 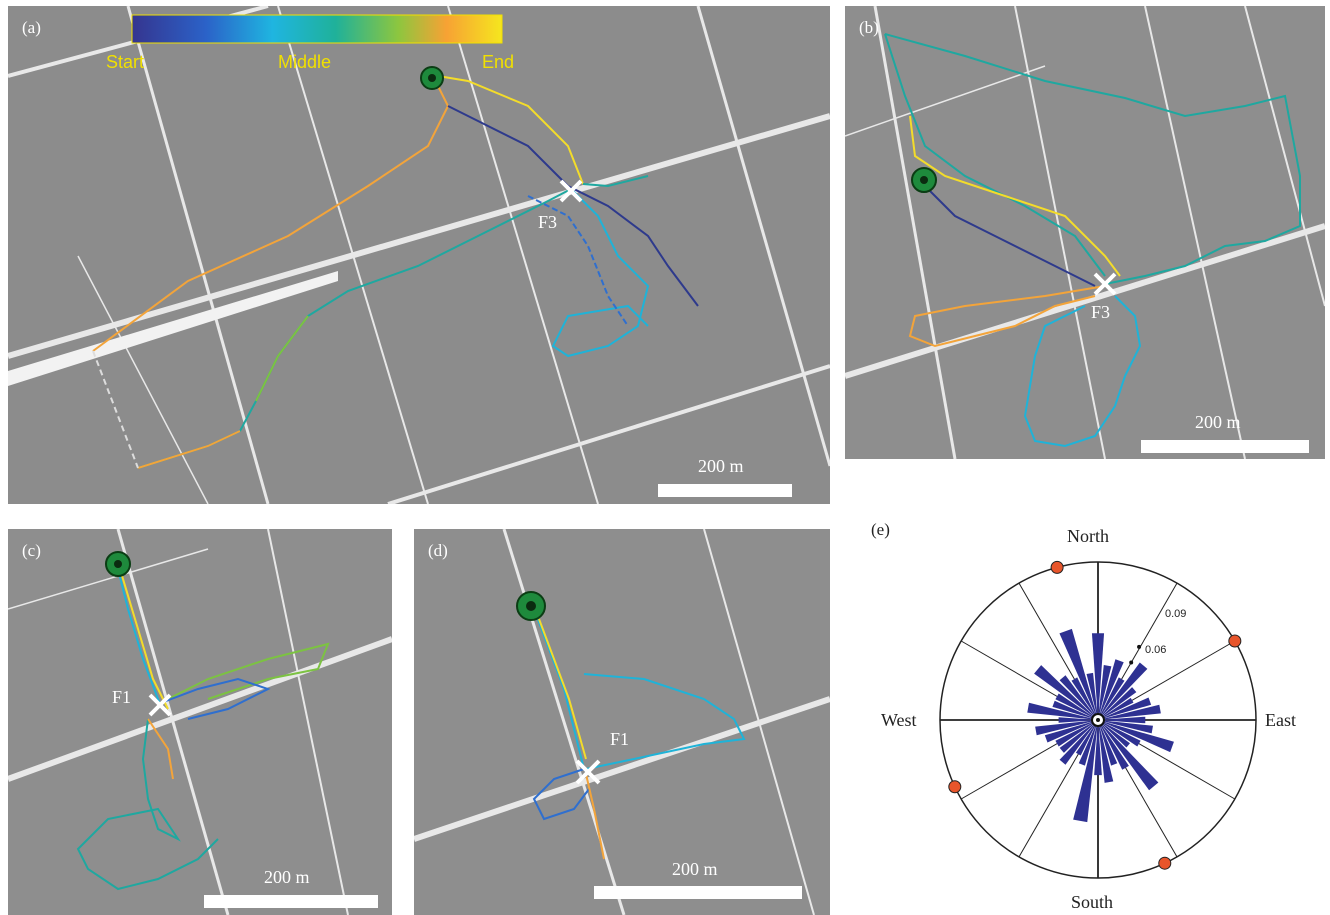 What do you see at coordinates (291, 901) in the screenshot?
I see `scale-bar-c` at bounding box center [291, 901].